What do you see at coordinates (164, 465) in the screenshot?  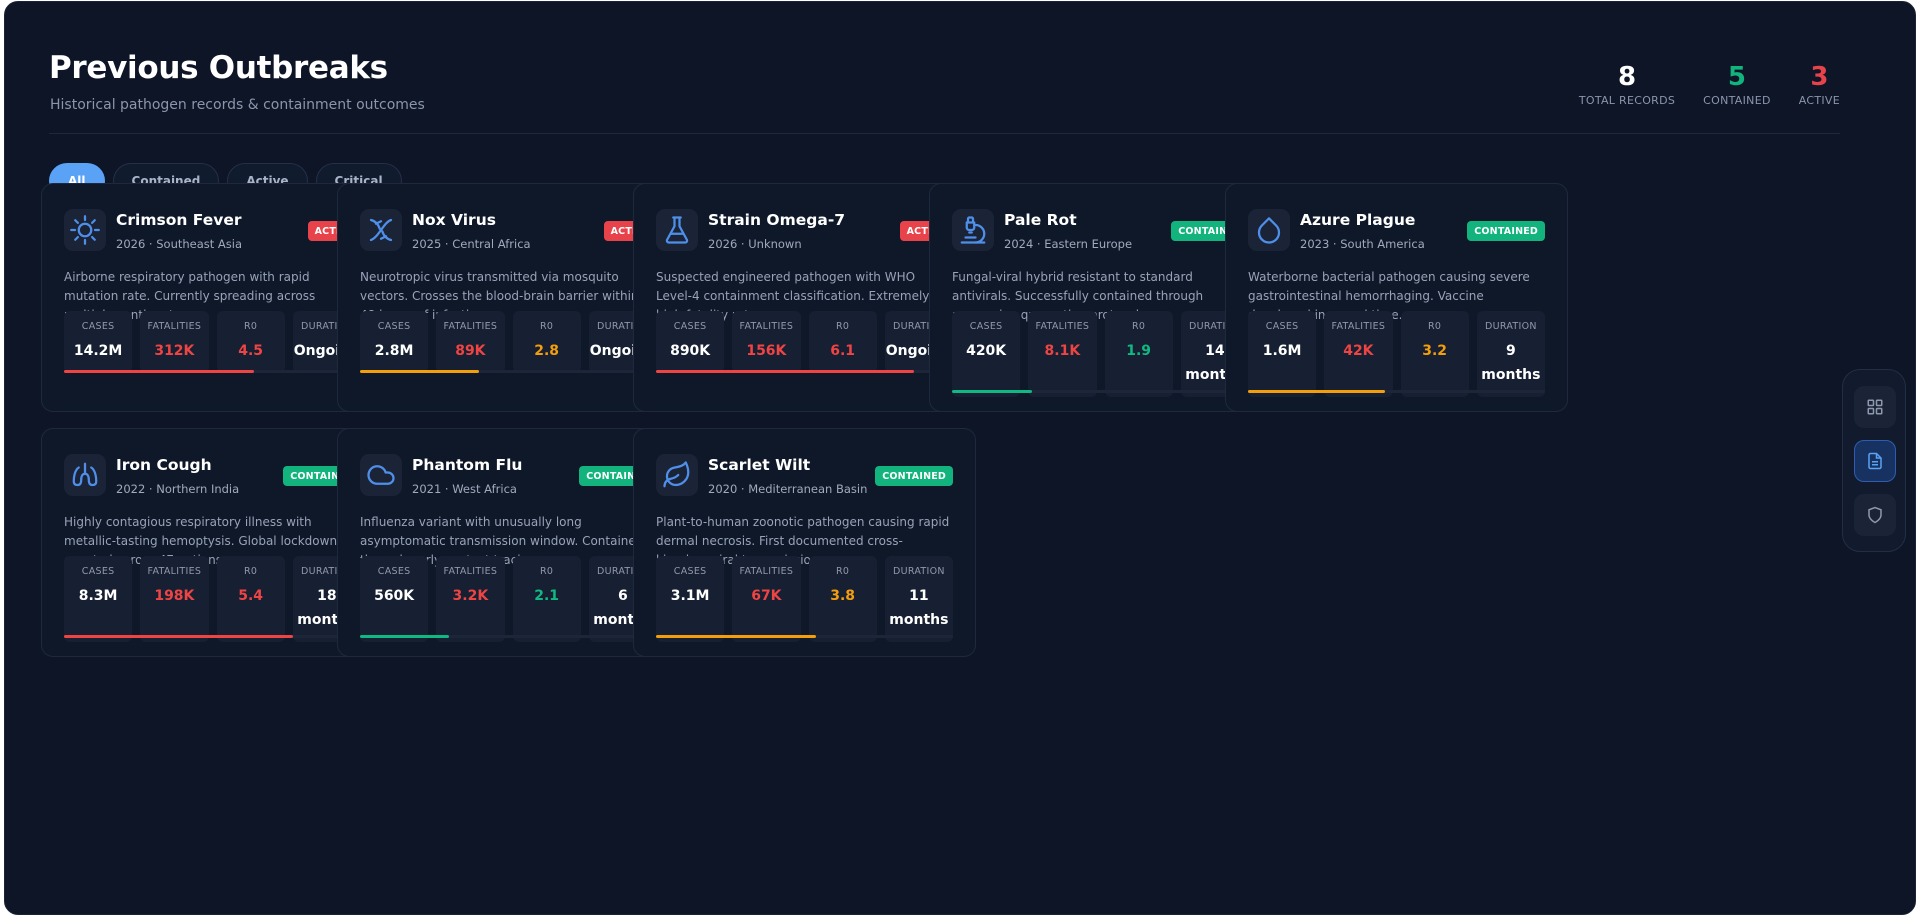 I see `outbreak-name: Iron Cough` at bounding box center [164, 465].